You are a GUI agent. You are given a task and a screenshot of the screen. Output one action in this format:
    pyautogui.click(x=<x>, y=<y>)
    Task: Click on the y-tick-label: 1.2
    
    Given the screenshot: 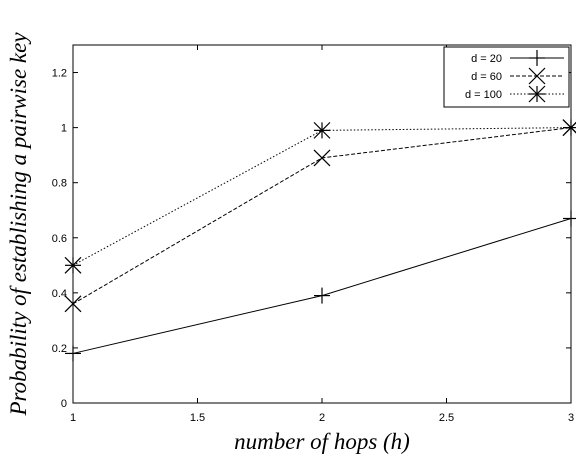 What is the action you would take?
    pyautogui.click(x=59, y=74)
    